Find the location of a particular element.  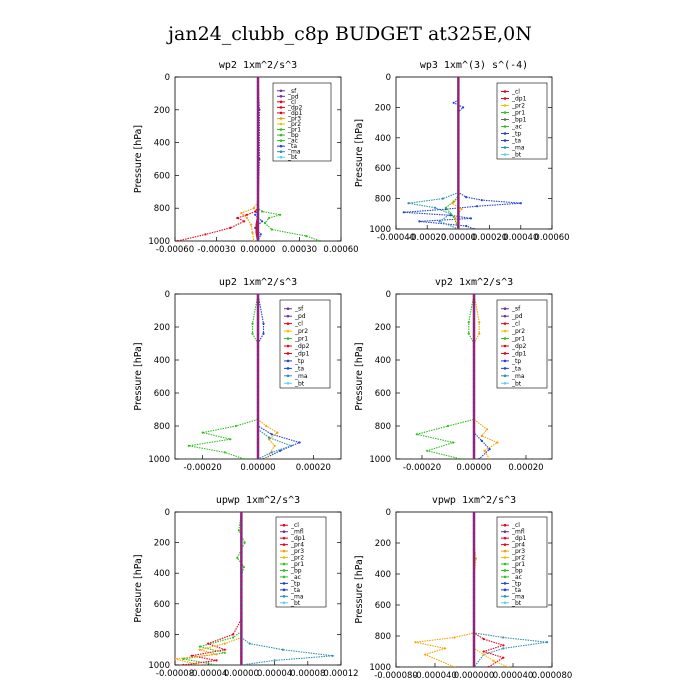

x-tick-label: -0.00004 is located at coordinates (208, 674).